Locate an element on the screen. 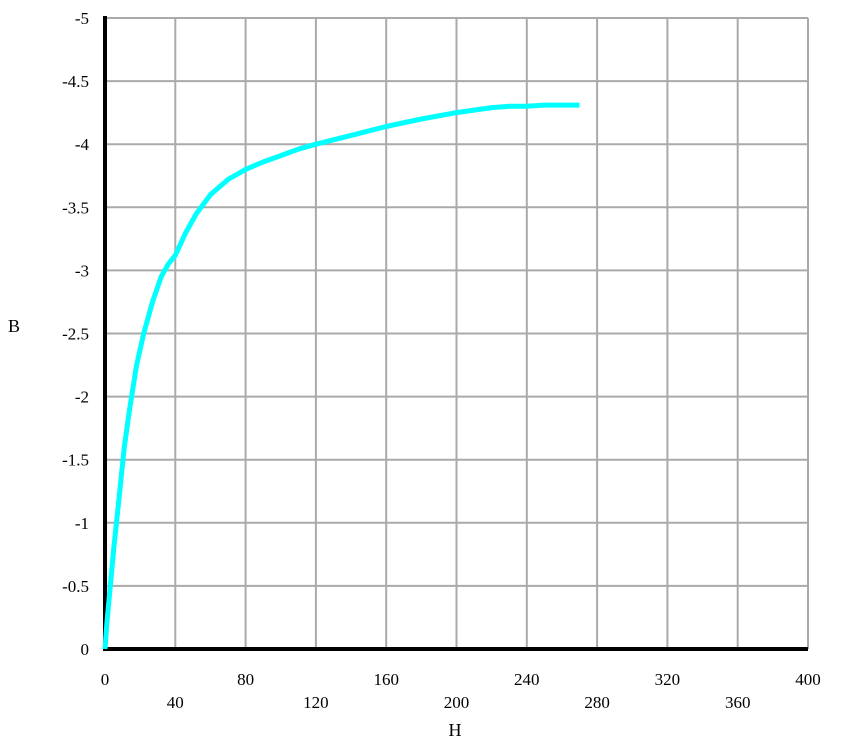 The width and height of the screenshot is (848, 741). y-tick-label: -3 is located at coordinates (82, 270).